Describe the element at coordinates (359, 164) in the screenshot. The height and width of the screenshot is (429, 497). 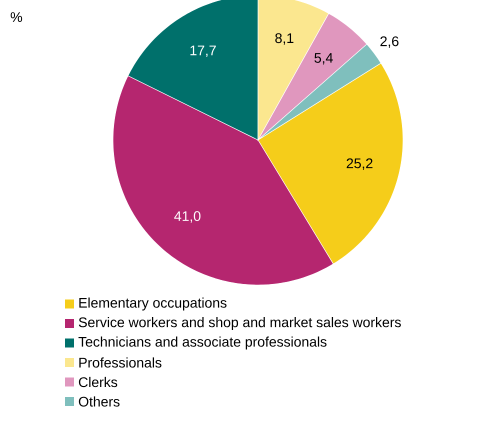
I see `data-label: 25,2` at that location.